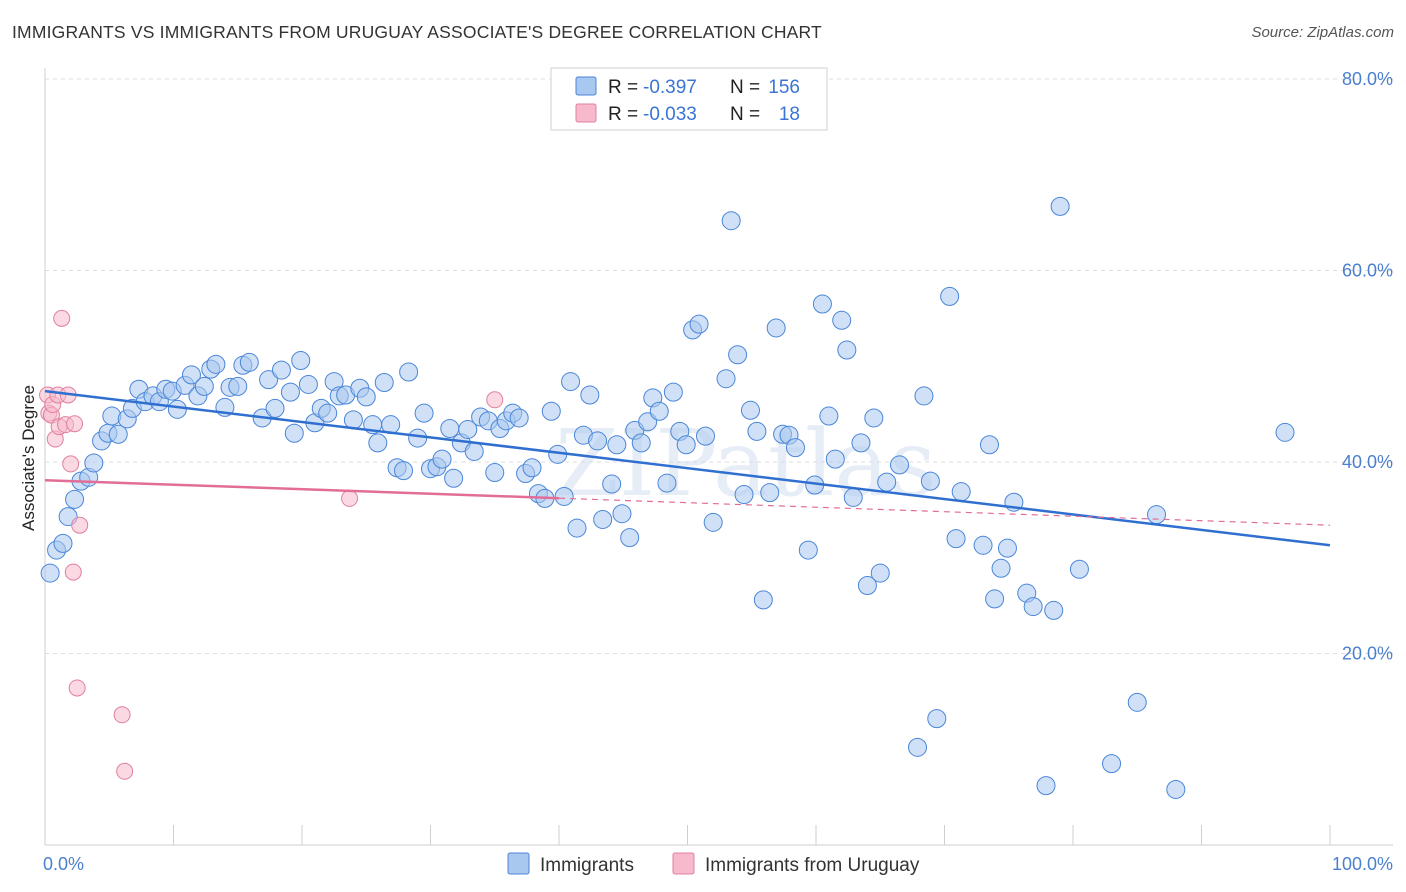 The width and height of the screenshot is (1406, 892). I want to click on legend-r-value-uruguay: -0.033, so click(670, 114).